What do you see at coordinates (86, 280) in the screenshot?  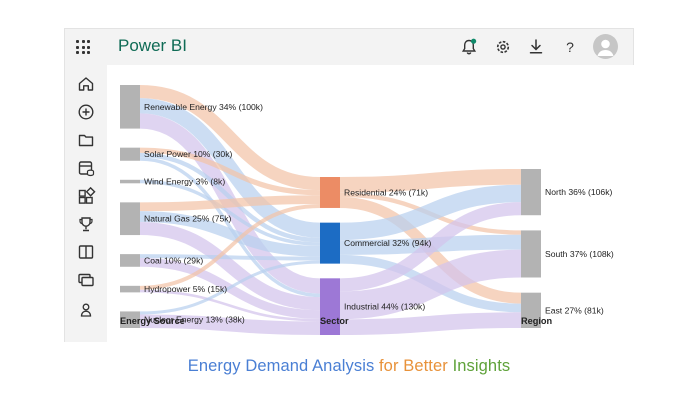 I see `monitor-icon` at bounding box center [86, 280].